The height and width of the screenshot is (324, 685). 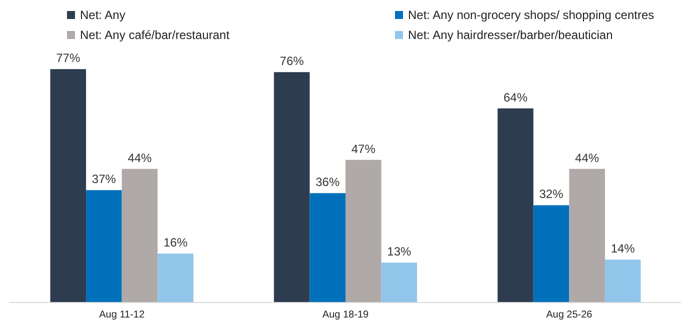 What do you see at coordinates (122, 315) in the screenshot?
I see `x-tick-label: Aug 11-12` at bounding box center [122, 315].